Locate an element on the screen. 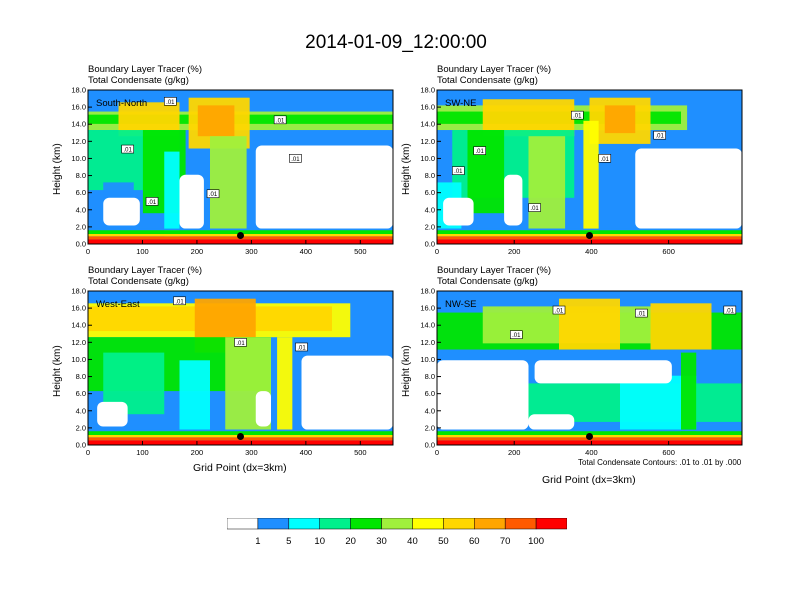  y-tick-label: 4.0 is located at coordinates (81, 209).